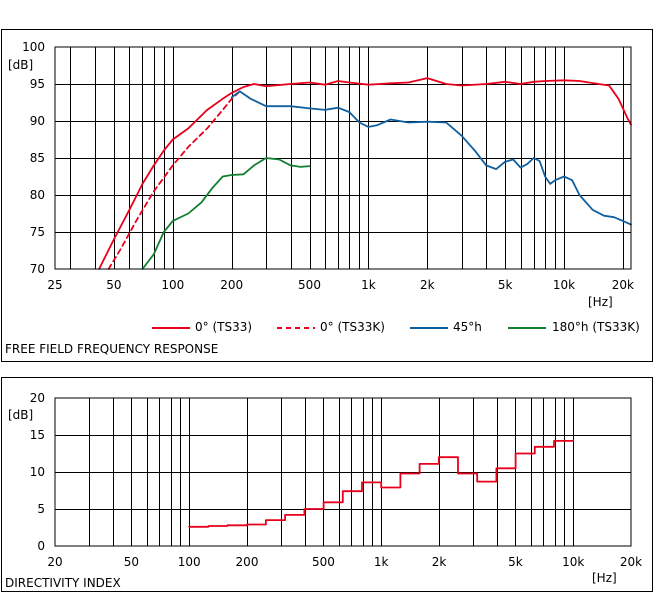  What do you see at coordinates (41, 546) in the screenshot?
I see `y-tick-label: 0` at bounding box center [41, 546].